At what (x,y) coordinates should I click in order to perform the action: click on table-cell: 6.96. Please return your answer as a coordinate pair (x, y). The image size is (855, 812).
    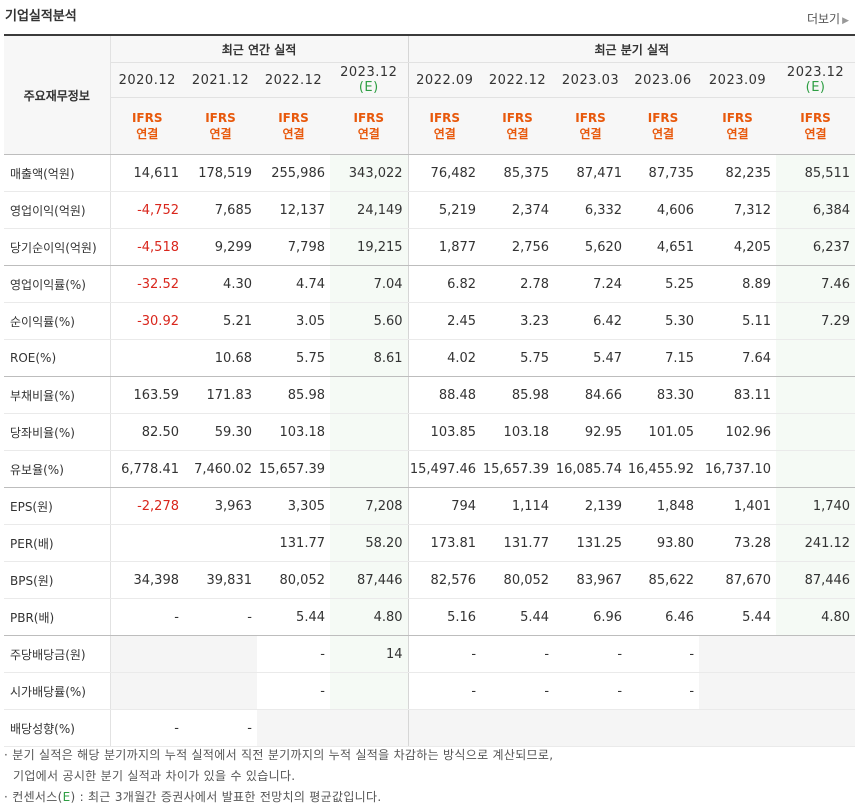
    Looking at the image, I should click on (591, 617).